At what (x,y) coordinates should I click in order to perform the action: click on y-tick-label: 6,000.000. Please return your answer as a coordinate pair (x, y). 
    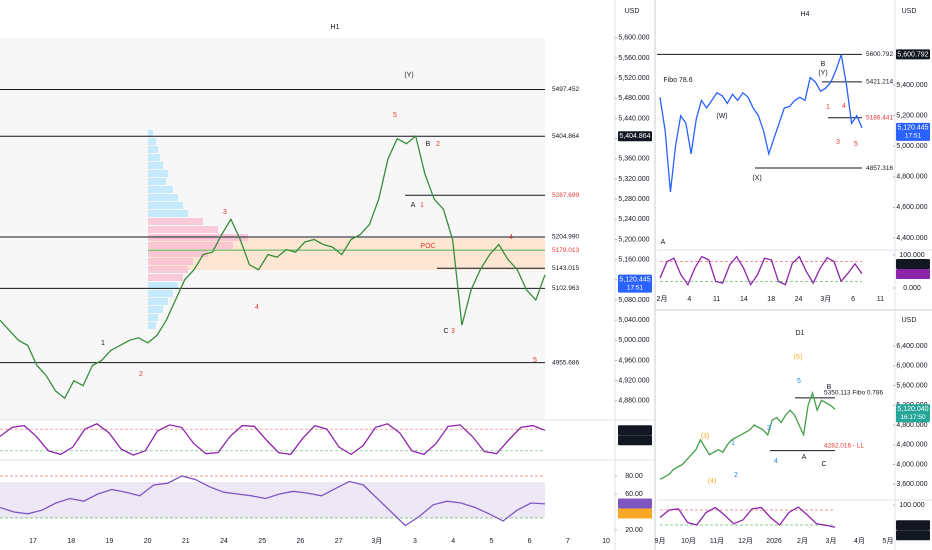
    Looking at the image, I should click on (911, 366).